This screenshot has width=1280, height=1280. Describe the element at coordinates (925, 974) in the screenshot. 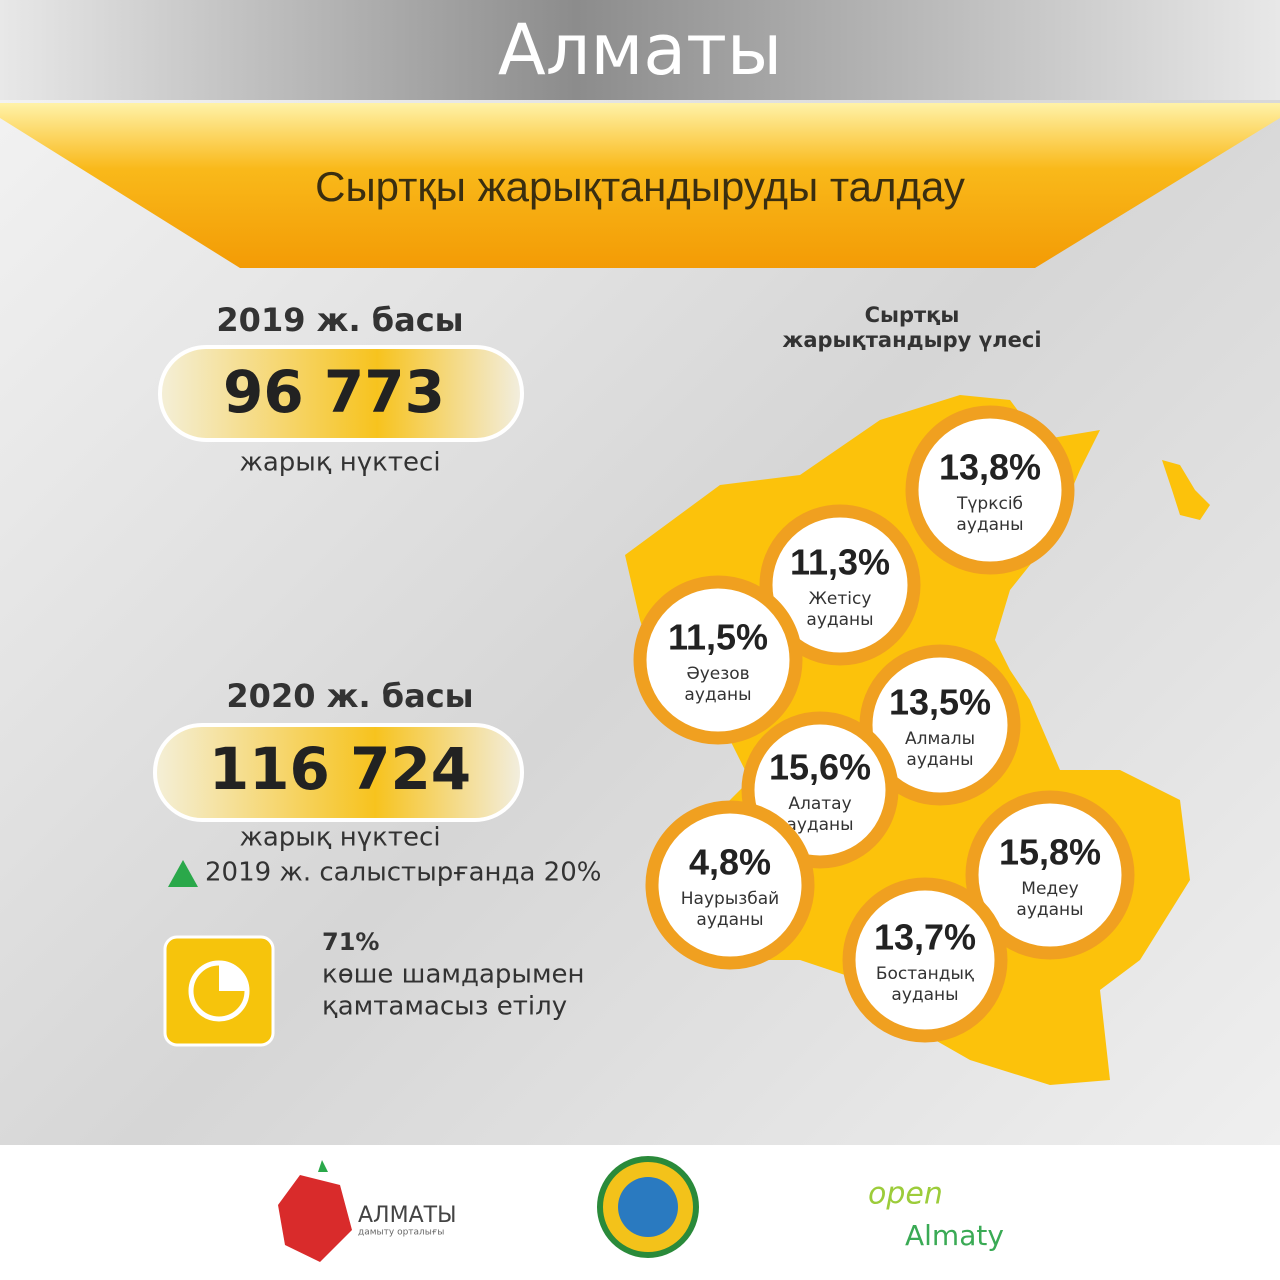

I see `district-name: Бостандық` at that location.